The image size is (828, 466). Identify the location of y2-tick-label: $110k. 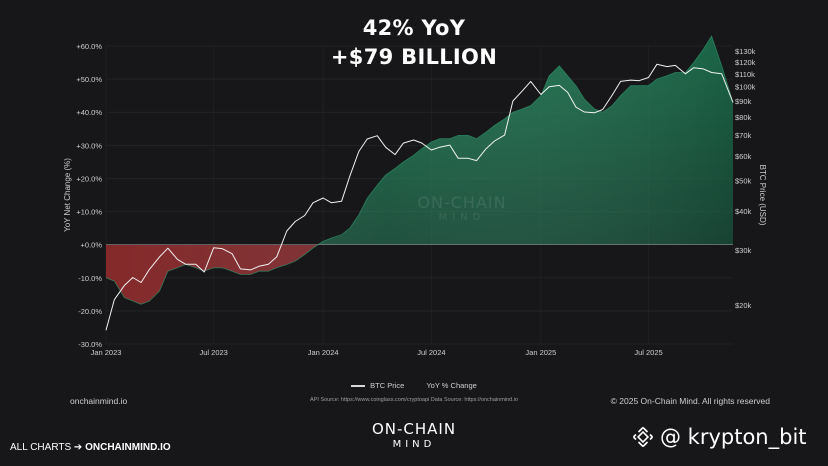
(745, 74).